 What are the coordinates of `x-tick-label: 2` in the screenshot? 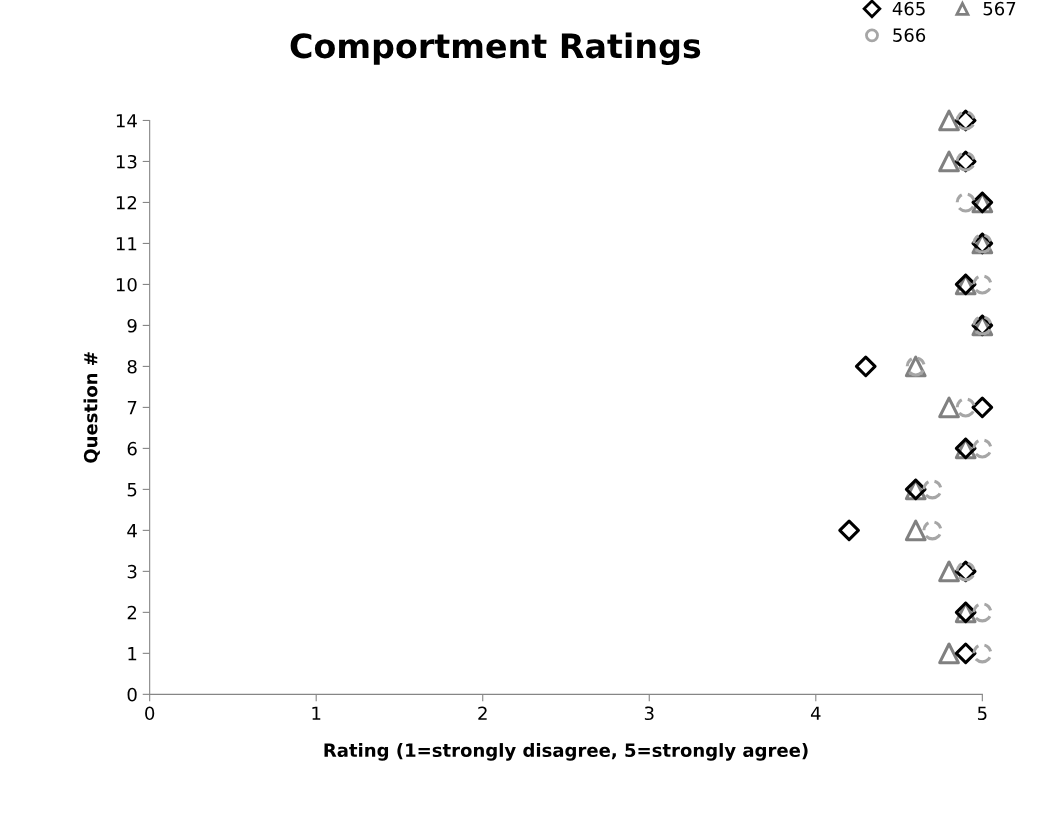 It's located at (482, 713).